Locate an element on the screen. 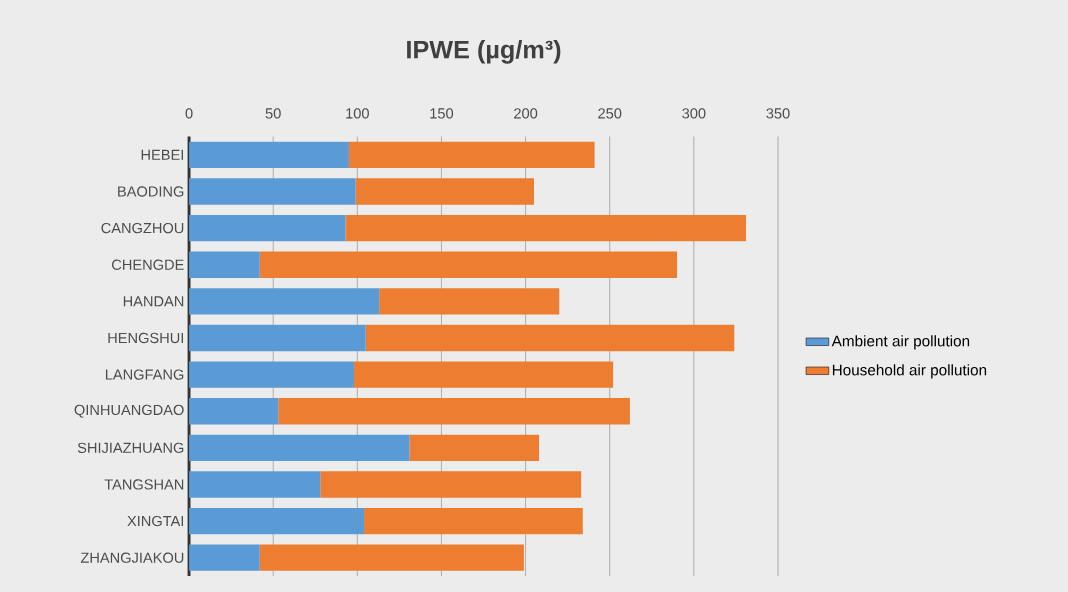  y-tick-label: HEBEI is located at coordinates (162, 154).